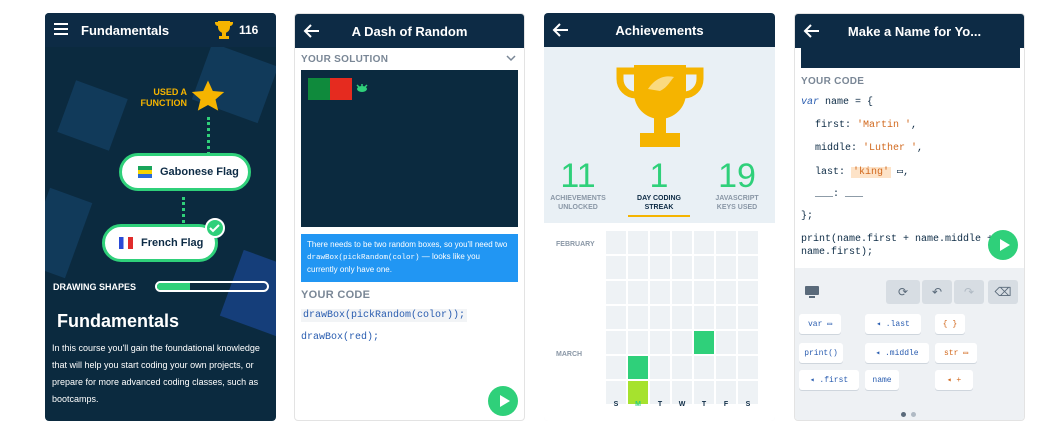 This screenshot has width=1064, height=448. What do you see at coordinates (893, 324) in the screenshot?
I see `key-last: ◂ .last` at bounding box center [893, 324].